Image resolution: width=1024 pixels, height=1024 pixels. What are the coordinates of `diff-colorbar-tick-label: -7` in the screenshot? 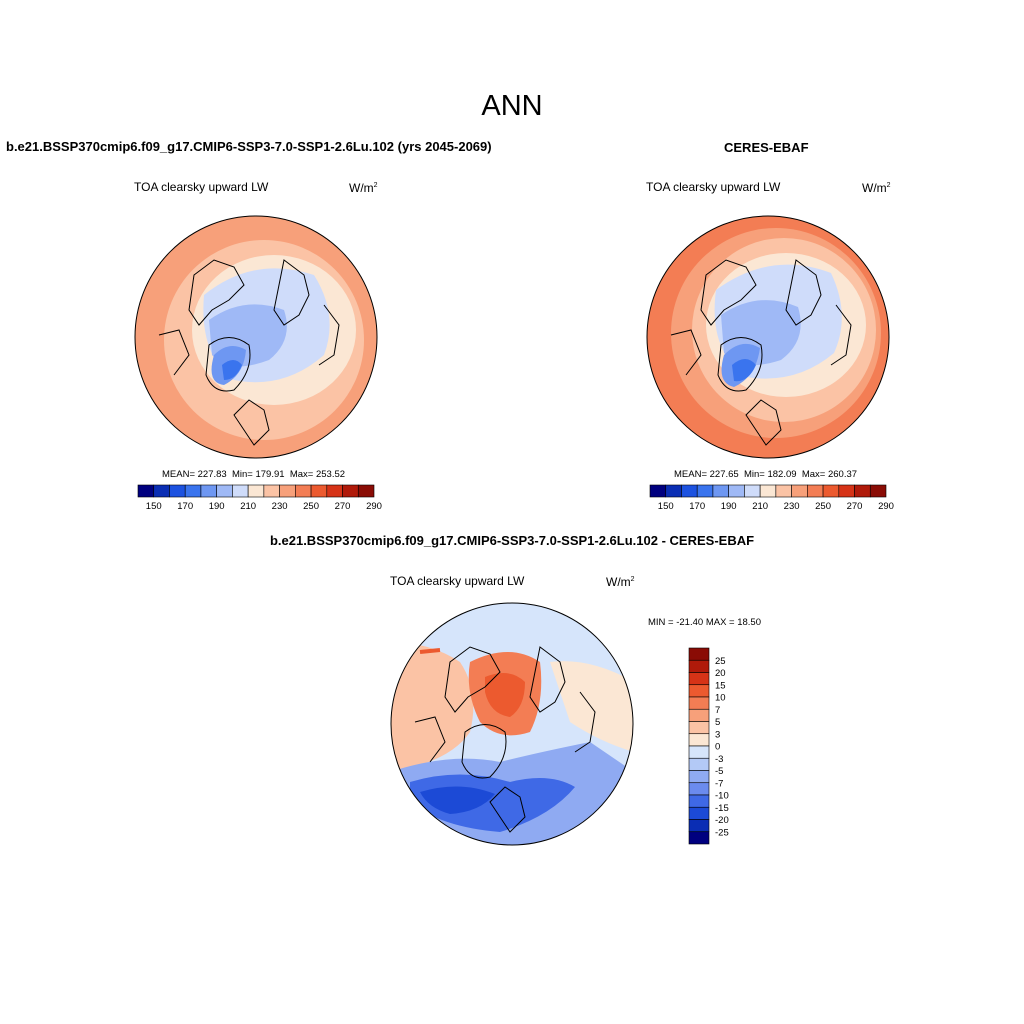 It's located at (719, 783).